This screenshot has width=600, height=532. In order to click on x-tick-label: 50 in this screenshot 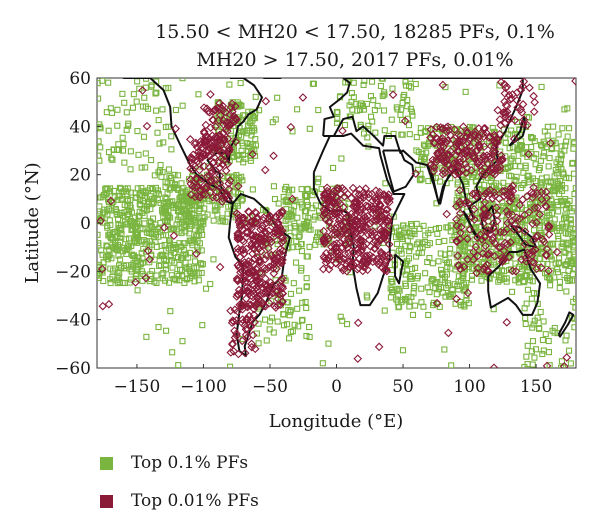, I will do `click(403, 387)`.